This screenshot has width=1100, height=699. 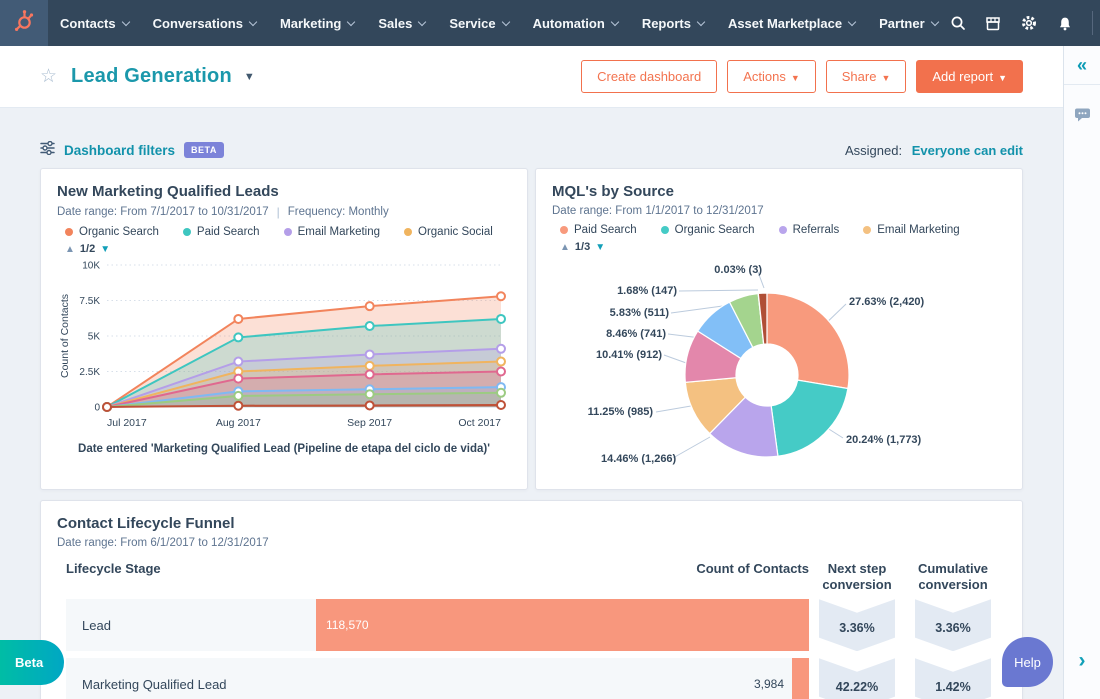 What do you see at coordinates (953, 678) in the screenshot?
I see `cumulative-conversion-badge: 1.42%` at bounding box center [953, 678].